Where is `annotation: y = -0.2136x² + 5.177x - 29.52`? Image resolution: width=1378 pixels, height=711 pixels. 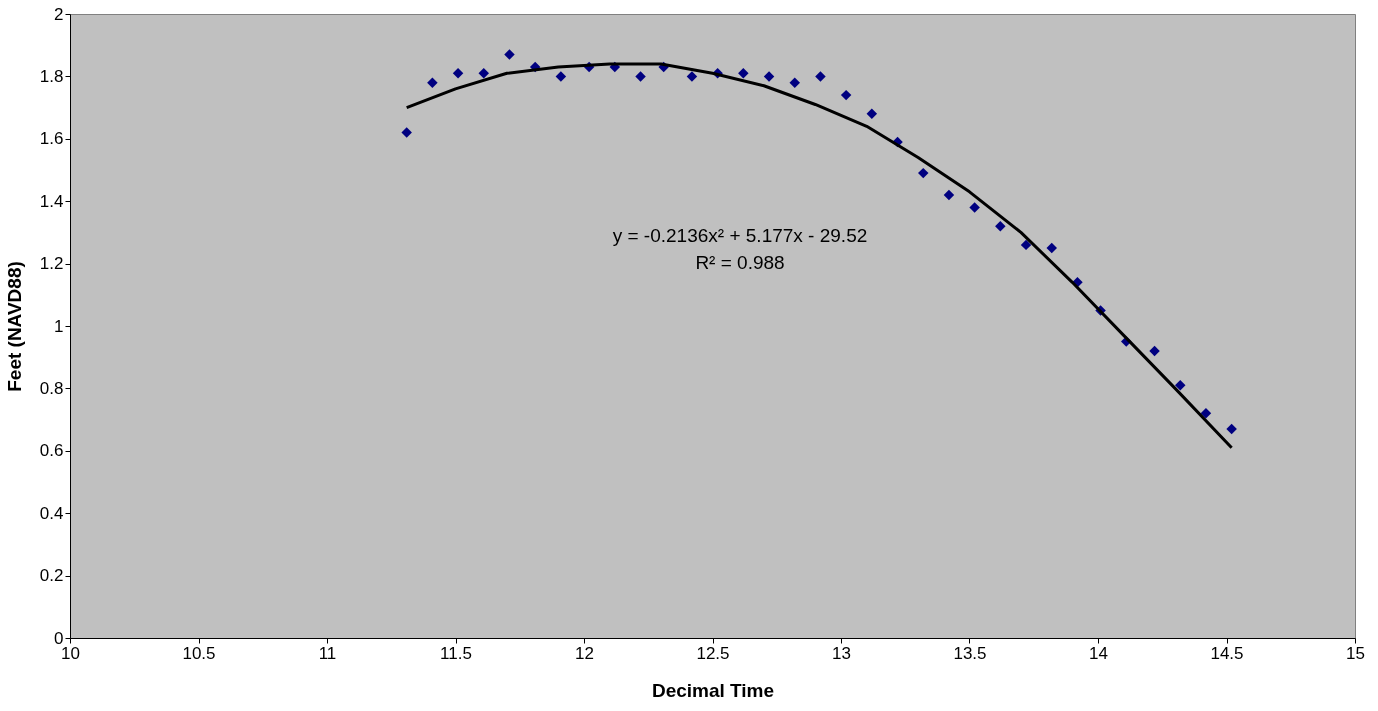
annotation: y = -0.2136x² + 5.177x - 29.52 is located at coordinates (740, 235).